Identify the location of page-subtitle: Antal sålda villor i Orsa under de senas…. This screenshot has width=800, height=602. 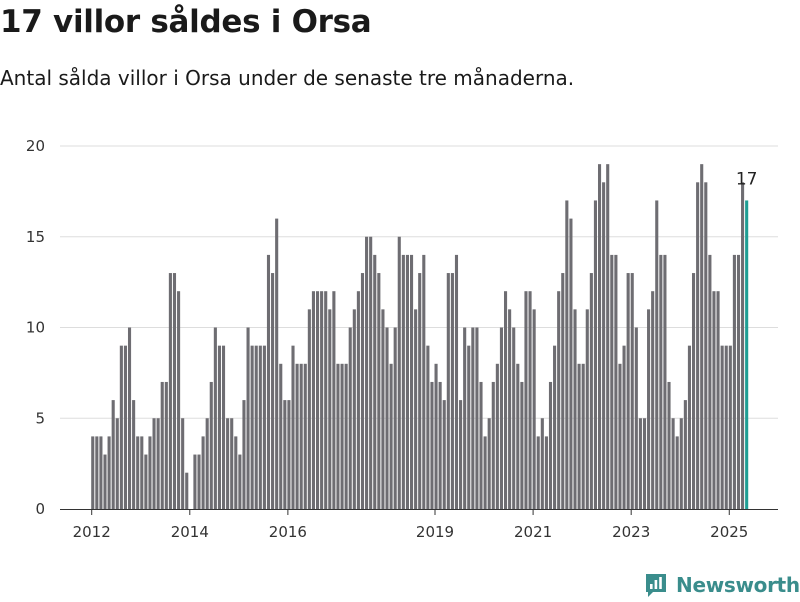
(287, 78).